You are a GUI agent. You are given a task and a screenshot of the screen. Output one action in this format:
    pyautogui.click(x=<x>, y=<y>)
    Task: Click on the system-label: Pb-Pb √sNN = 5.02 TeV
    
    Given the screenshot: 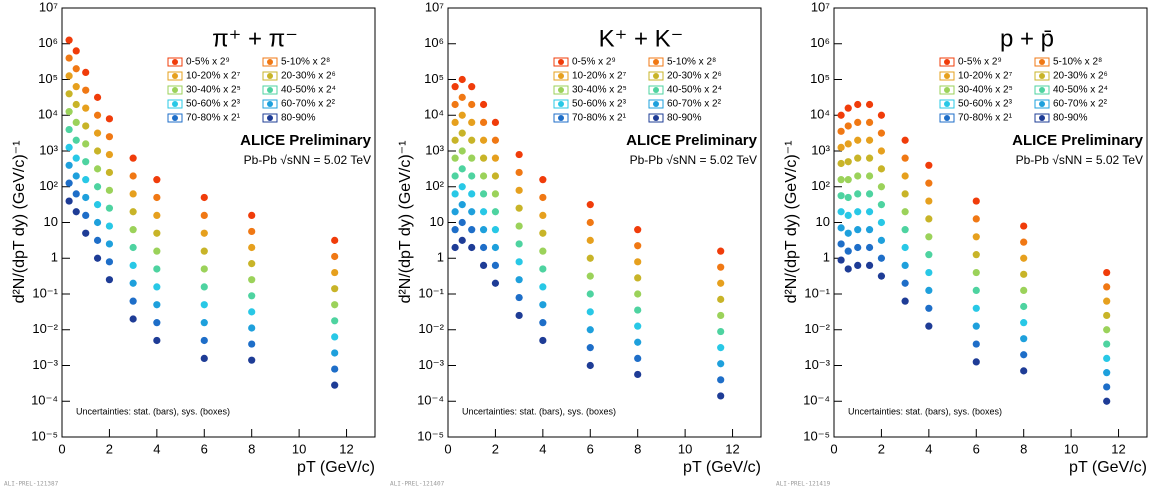 What is the action you would take?
    pyautogui.click(x=307, y=160)
    